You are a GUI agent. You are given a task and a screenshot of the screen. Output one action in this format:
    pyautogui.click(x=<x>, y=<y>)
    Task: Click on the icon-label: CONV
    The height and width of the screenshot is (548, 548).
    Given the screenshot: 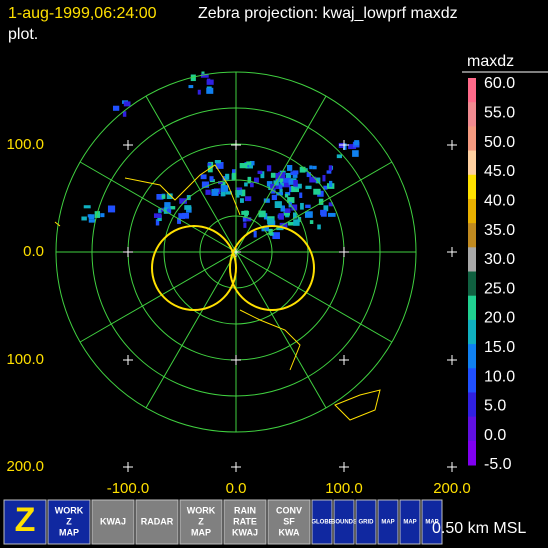 What is the action you would take?
    pyautogui.click(x=289, y=510)
    